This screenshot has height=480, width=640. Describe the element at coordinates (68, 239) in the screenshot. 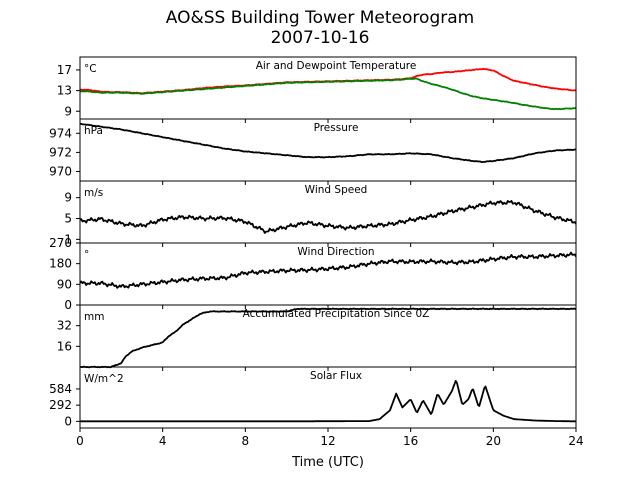

I see `y-tick-label-2: 1` at that location.